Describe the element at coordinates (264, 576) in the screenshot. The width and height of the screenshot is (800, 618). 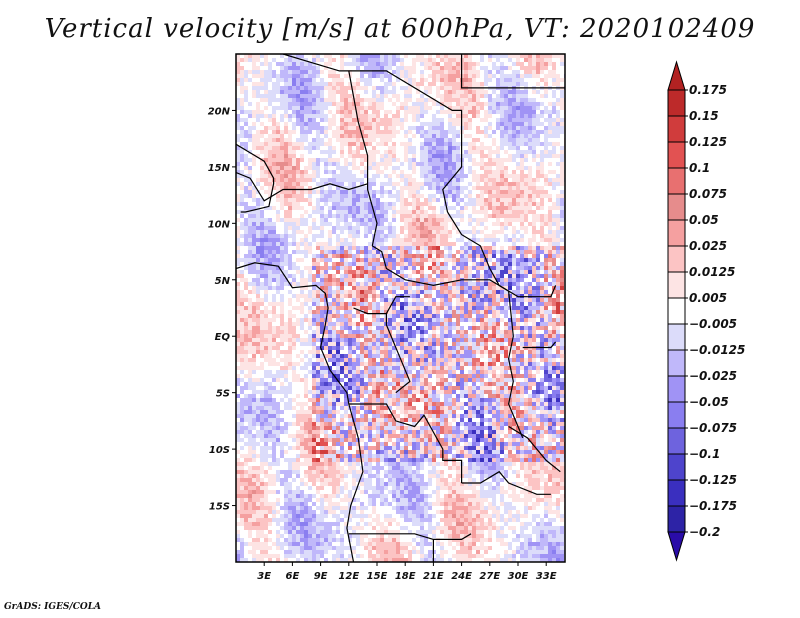
I see `x-tick-label: 3E` at that location.